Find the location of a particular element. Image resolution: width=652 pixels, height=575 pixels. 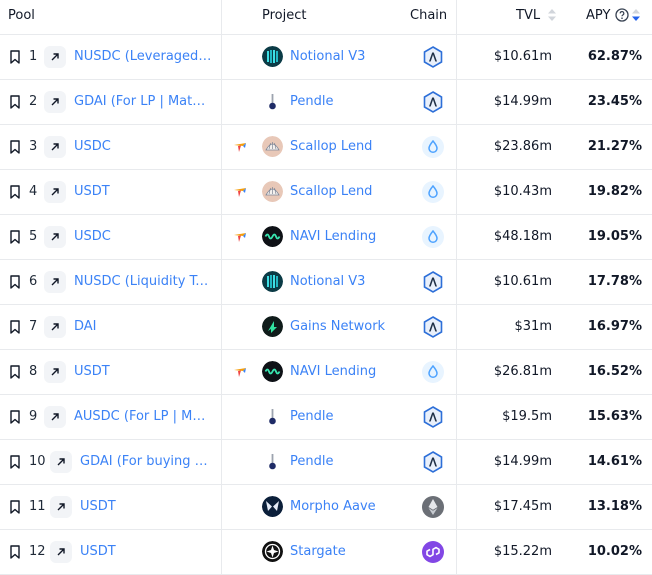

header-pool: Pool is located at coordinates (21, 15).